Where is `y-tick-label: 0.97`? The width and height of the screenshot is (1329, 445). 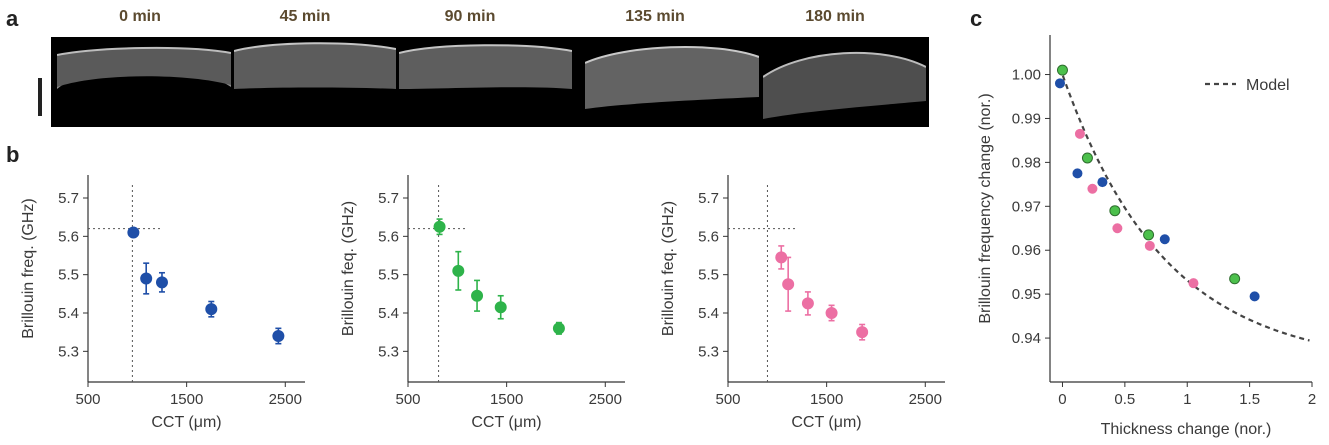 y-tick-label: 0.97 is located at coordinates (1026, 206).